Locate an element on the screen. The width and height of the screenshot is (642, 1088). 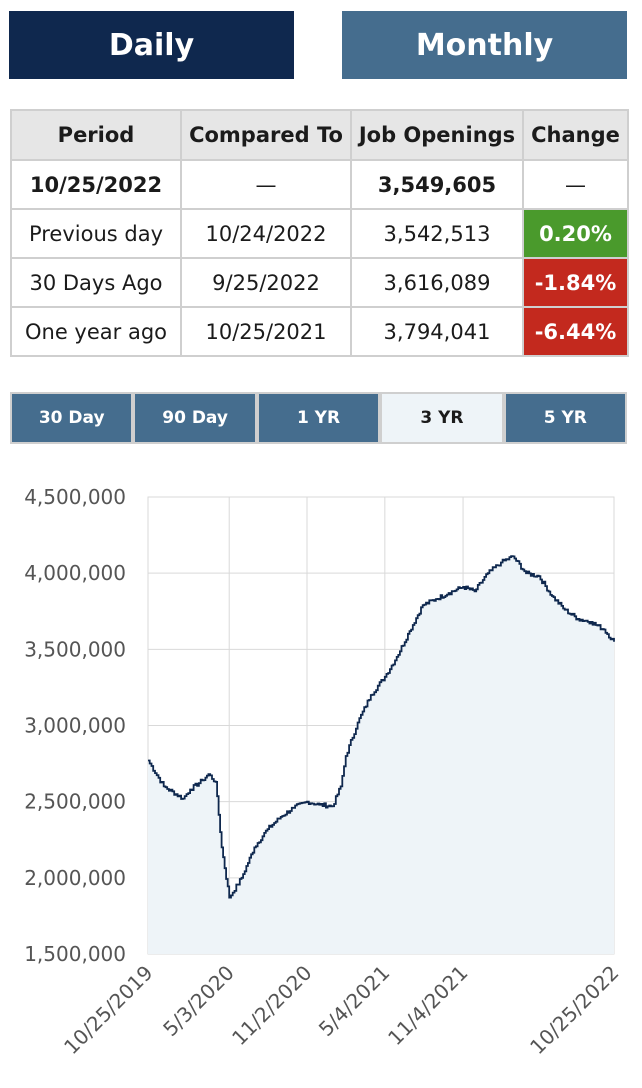
cell-compared: 10/25/2021 is located at coordinates (266, 331).